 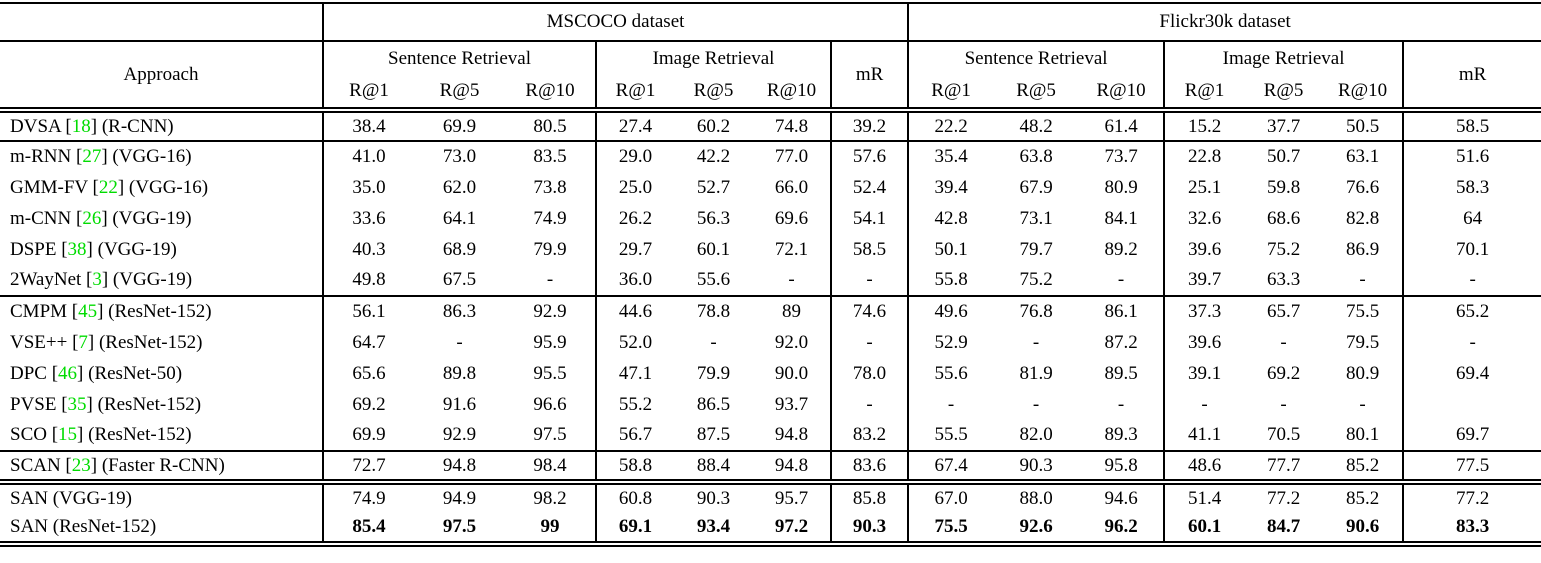 I want to click on value-cell: 73.1, so click(x=1036, y=218).